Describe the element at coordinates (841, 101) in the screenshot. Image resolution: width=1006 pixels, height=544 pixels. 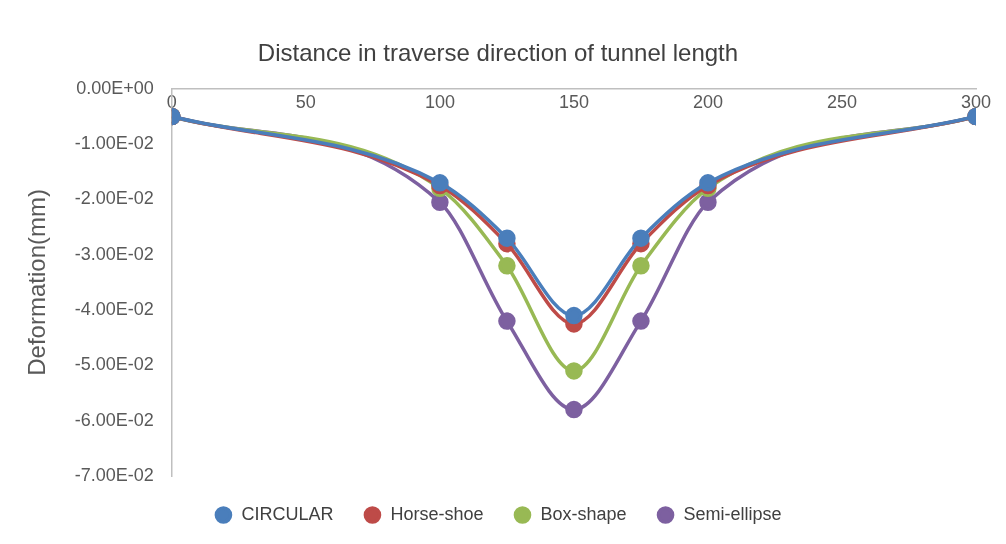
I see `x-tick-label: 250` at that location.